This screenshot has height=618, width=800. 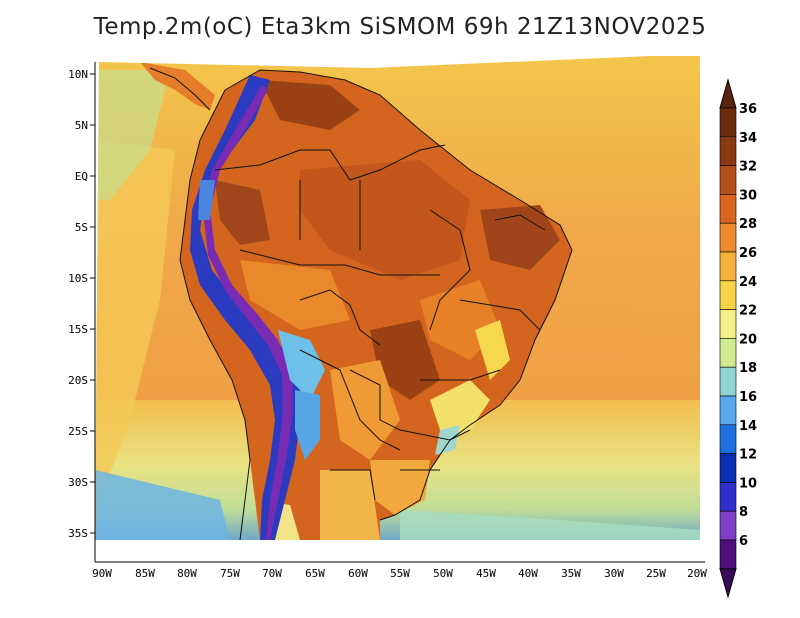 What do you see at coordinates (748, 109) in the screenshot?
I see `colorbar-label: 36` at bounding box center [748, 109].